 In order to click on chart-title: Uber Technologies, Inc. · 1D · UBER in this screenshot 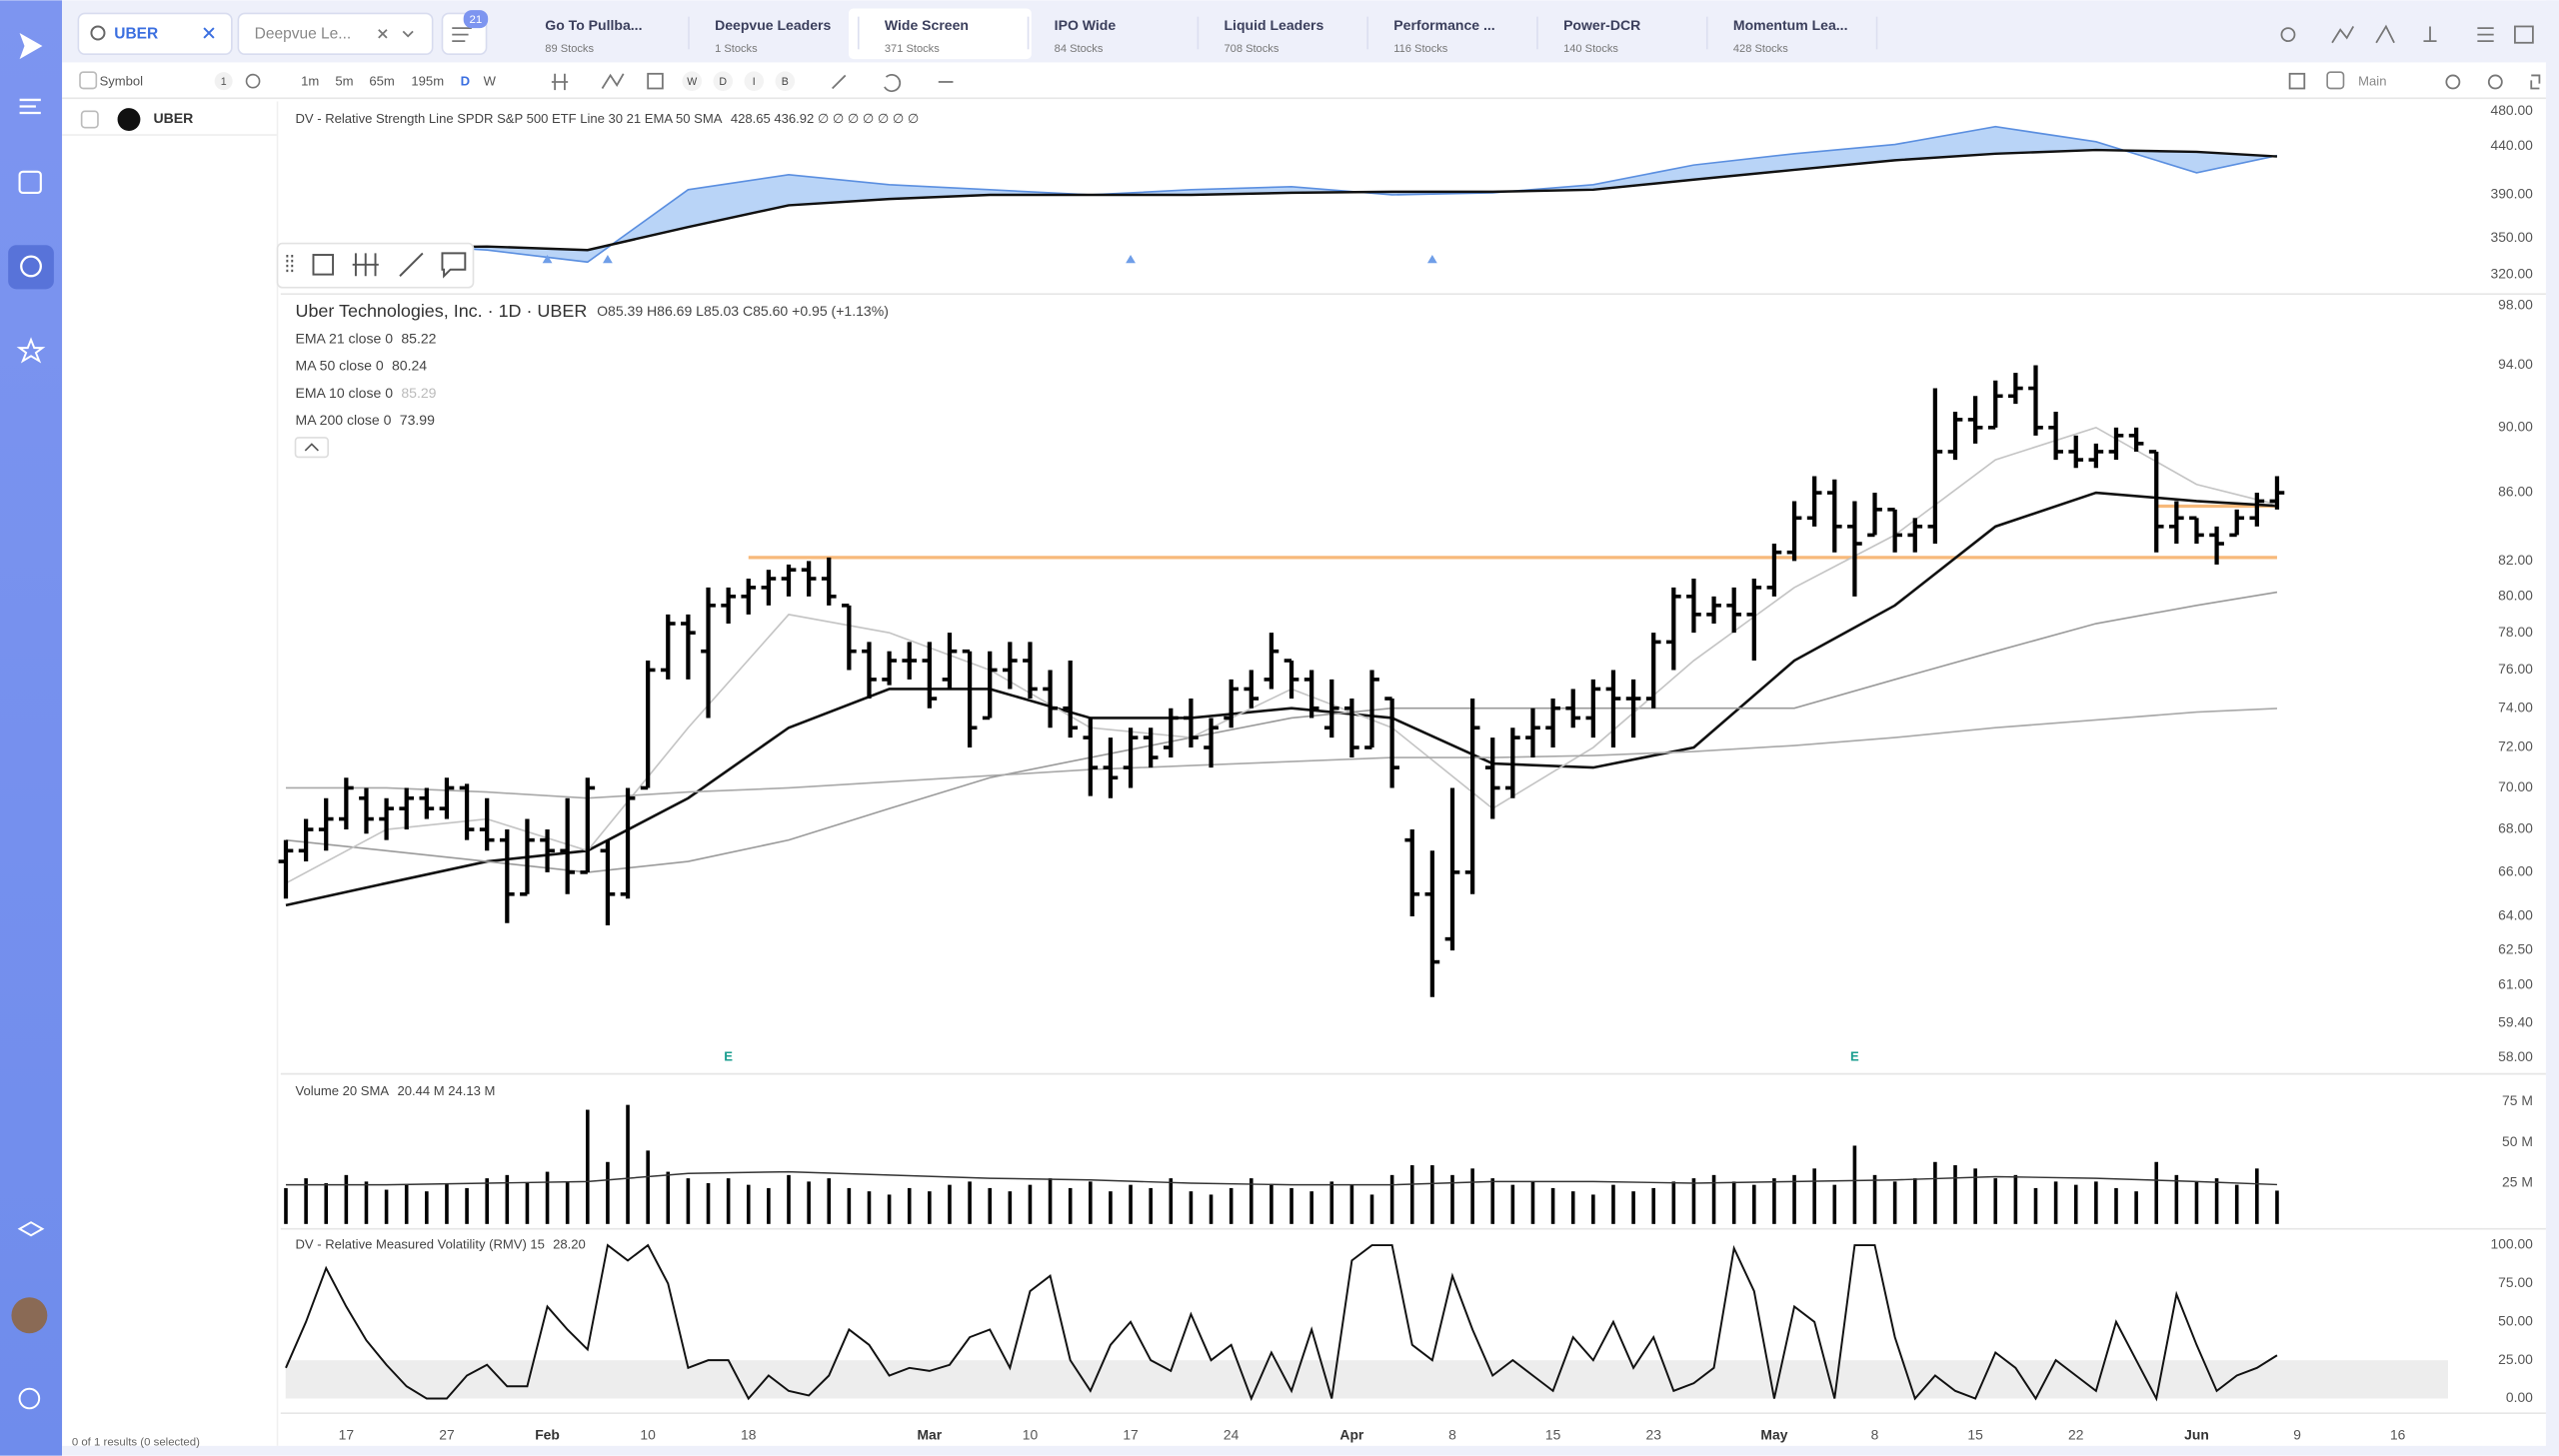, I will do `click(442, 311)`.